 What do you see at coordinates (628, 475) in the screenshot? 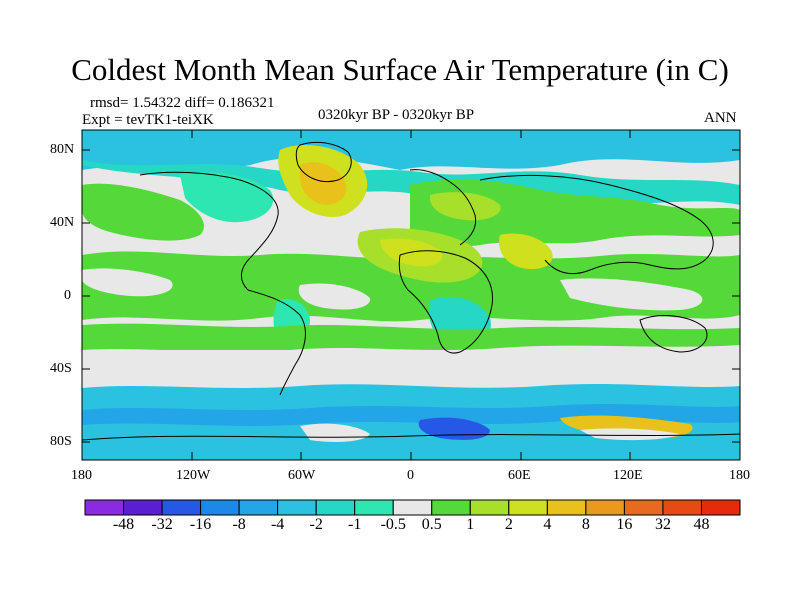
I see `lon-label-120e: 120E` at bounding box center [628, 475].